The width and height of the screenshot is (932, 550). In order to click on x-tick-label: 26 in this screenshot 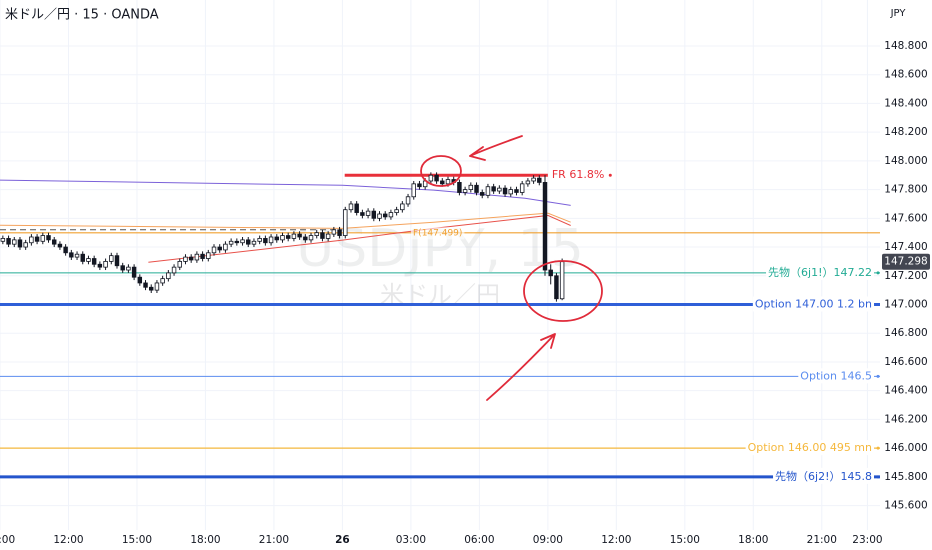, I will do `click(342, 540)`.